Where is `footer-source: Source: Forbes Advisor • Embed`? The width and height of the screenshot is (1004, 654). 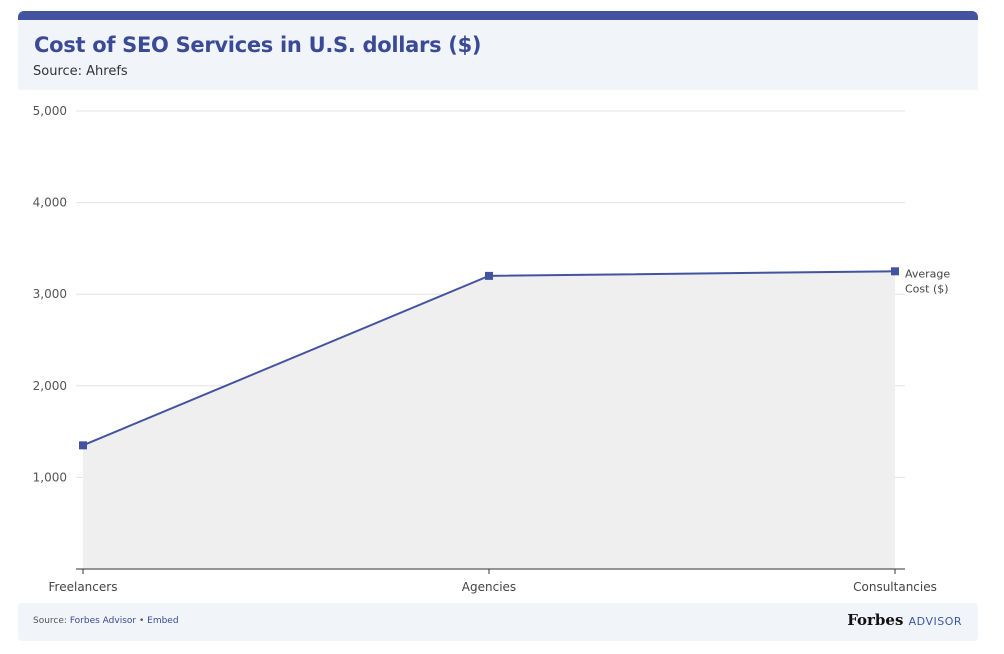 footer-source: Source: Forbes Advisor • Embed is located at coordinates (106, 621).